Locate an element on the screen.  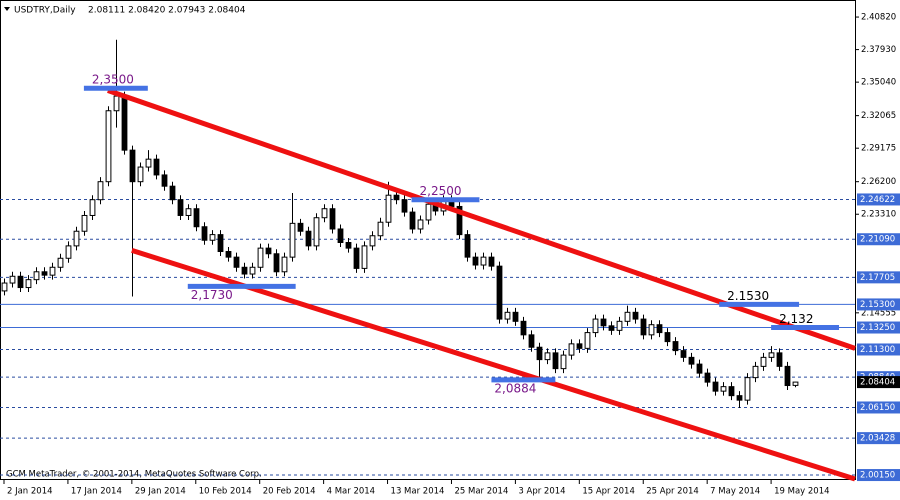
x-tick-label: 19 May 2014 is located at coordinates (801, 492).